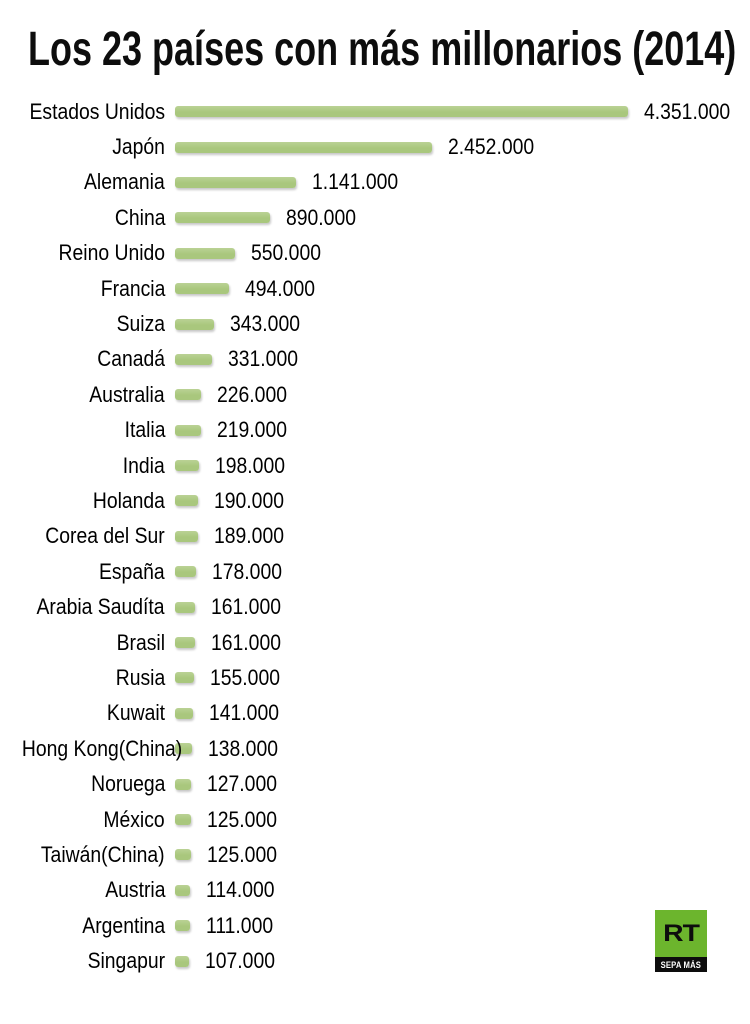  I want to click on country-label: Noruega, so click(82, 784).